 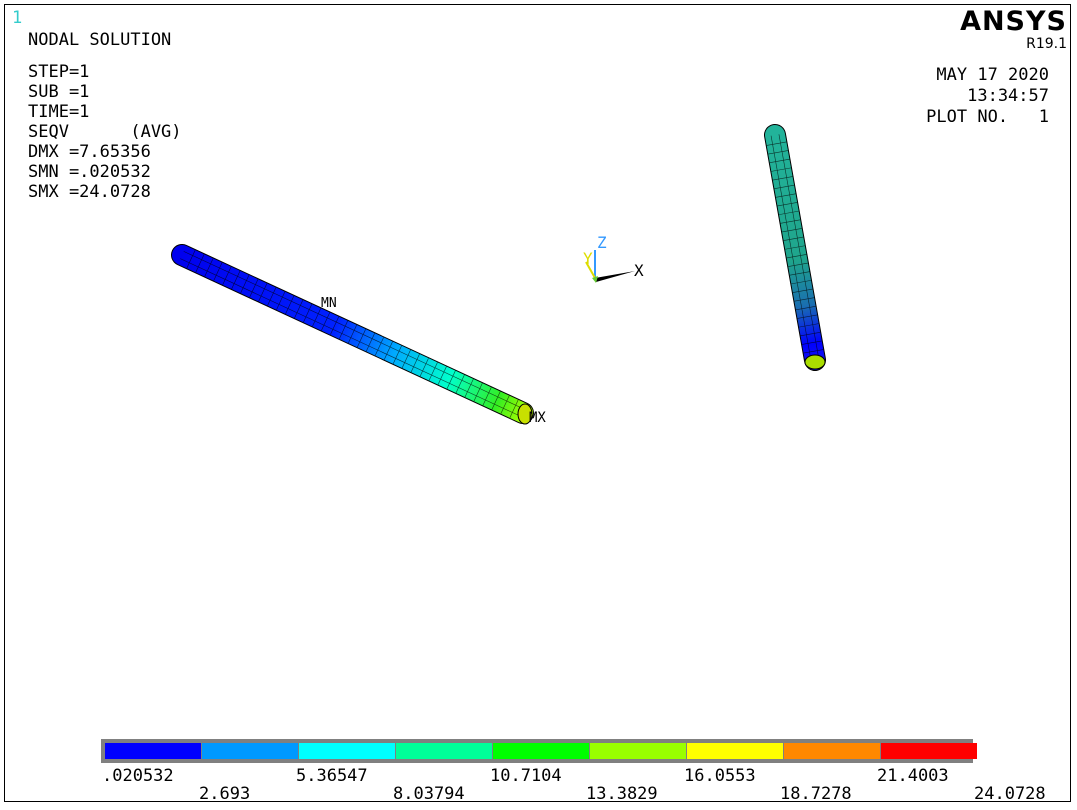 I want to click on legend-label-bottom-4: 18.7278, so click(x=816, y=794).